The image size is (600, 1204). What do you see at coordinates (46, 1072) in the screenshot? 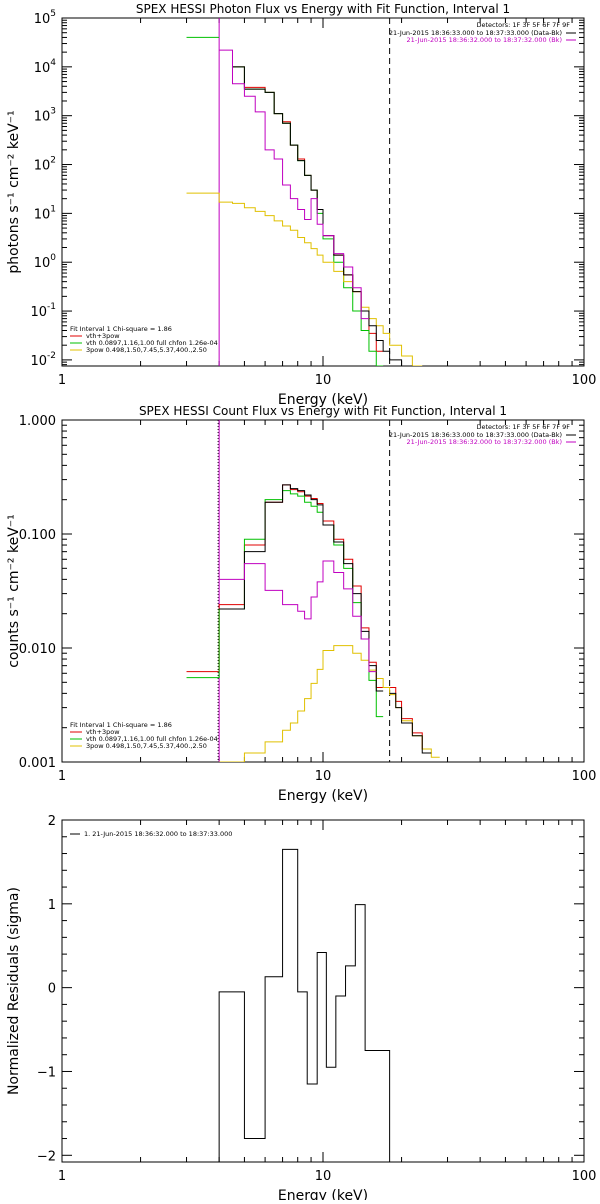
I see `y-tick-label: −1` at bounding box center [46, 1072].